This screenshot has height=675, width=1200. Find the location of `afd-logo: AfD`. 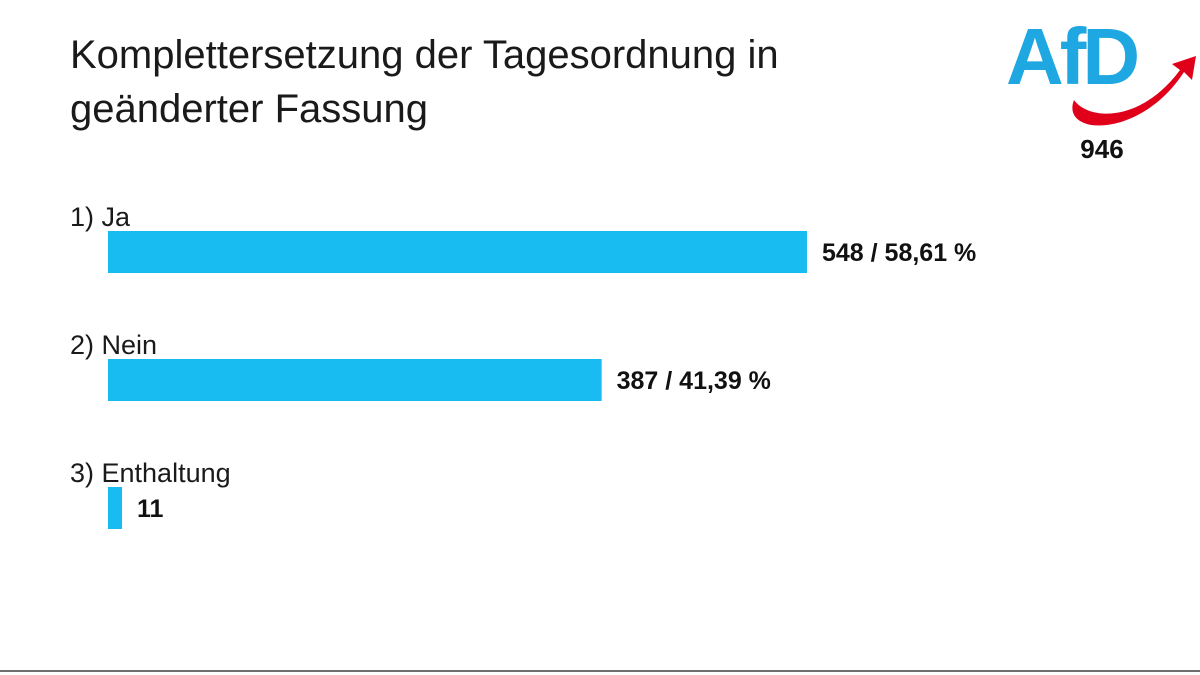

afd-logo: AfD is located at coordinates (1101, 69).